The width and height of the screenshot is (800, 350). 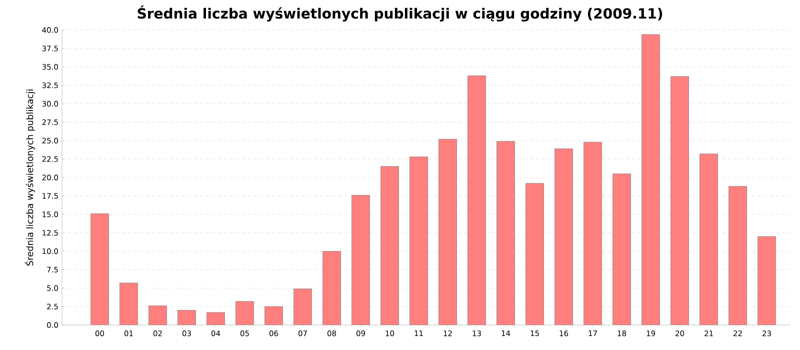 What do you see at coordinates (400, 14) in the screenshot?
I see `chart-title: Średnia liczba wyświetlonych publikacji w ciągu godziny (2009.11)` at bounding box center [400, 14].